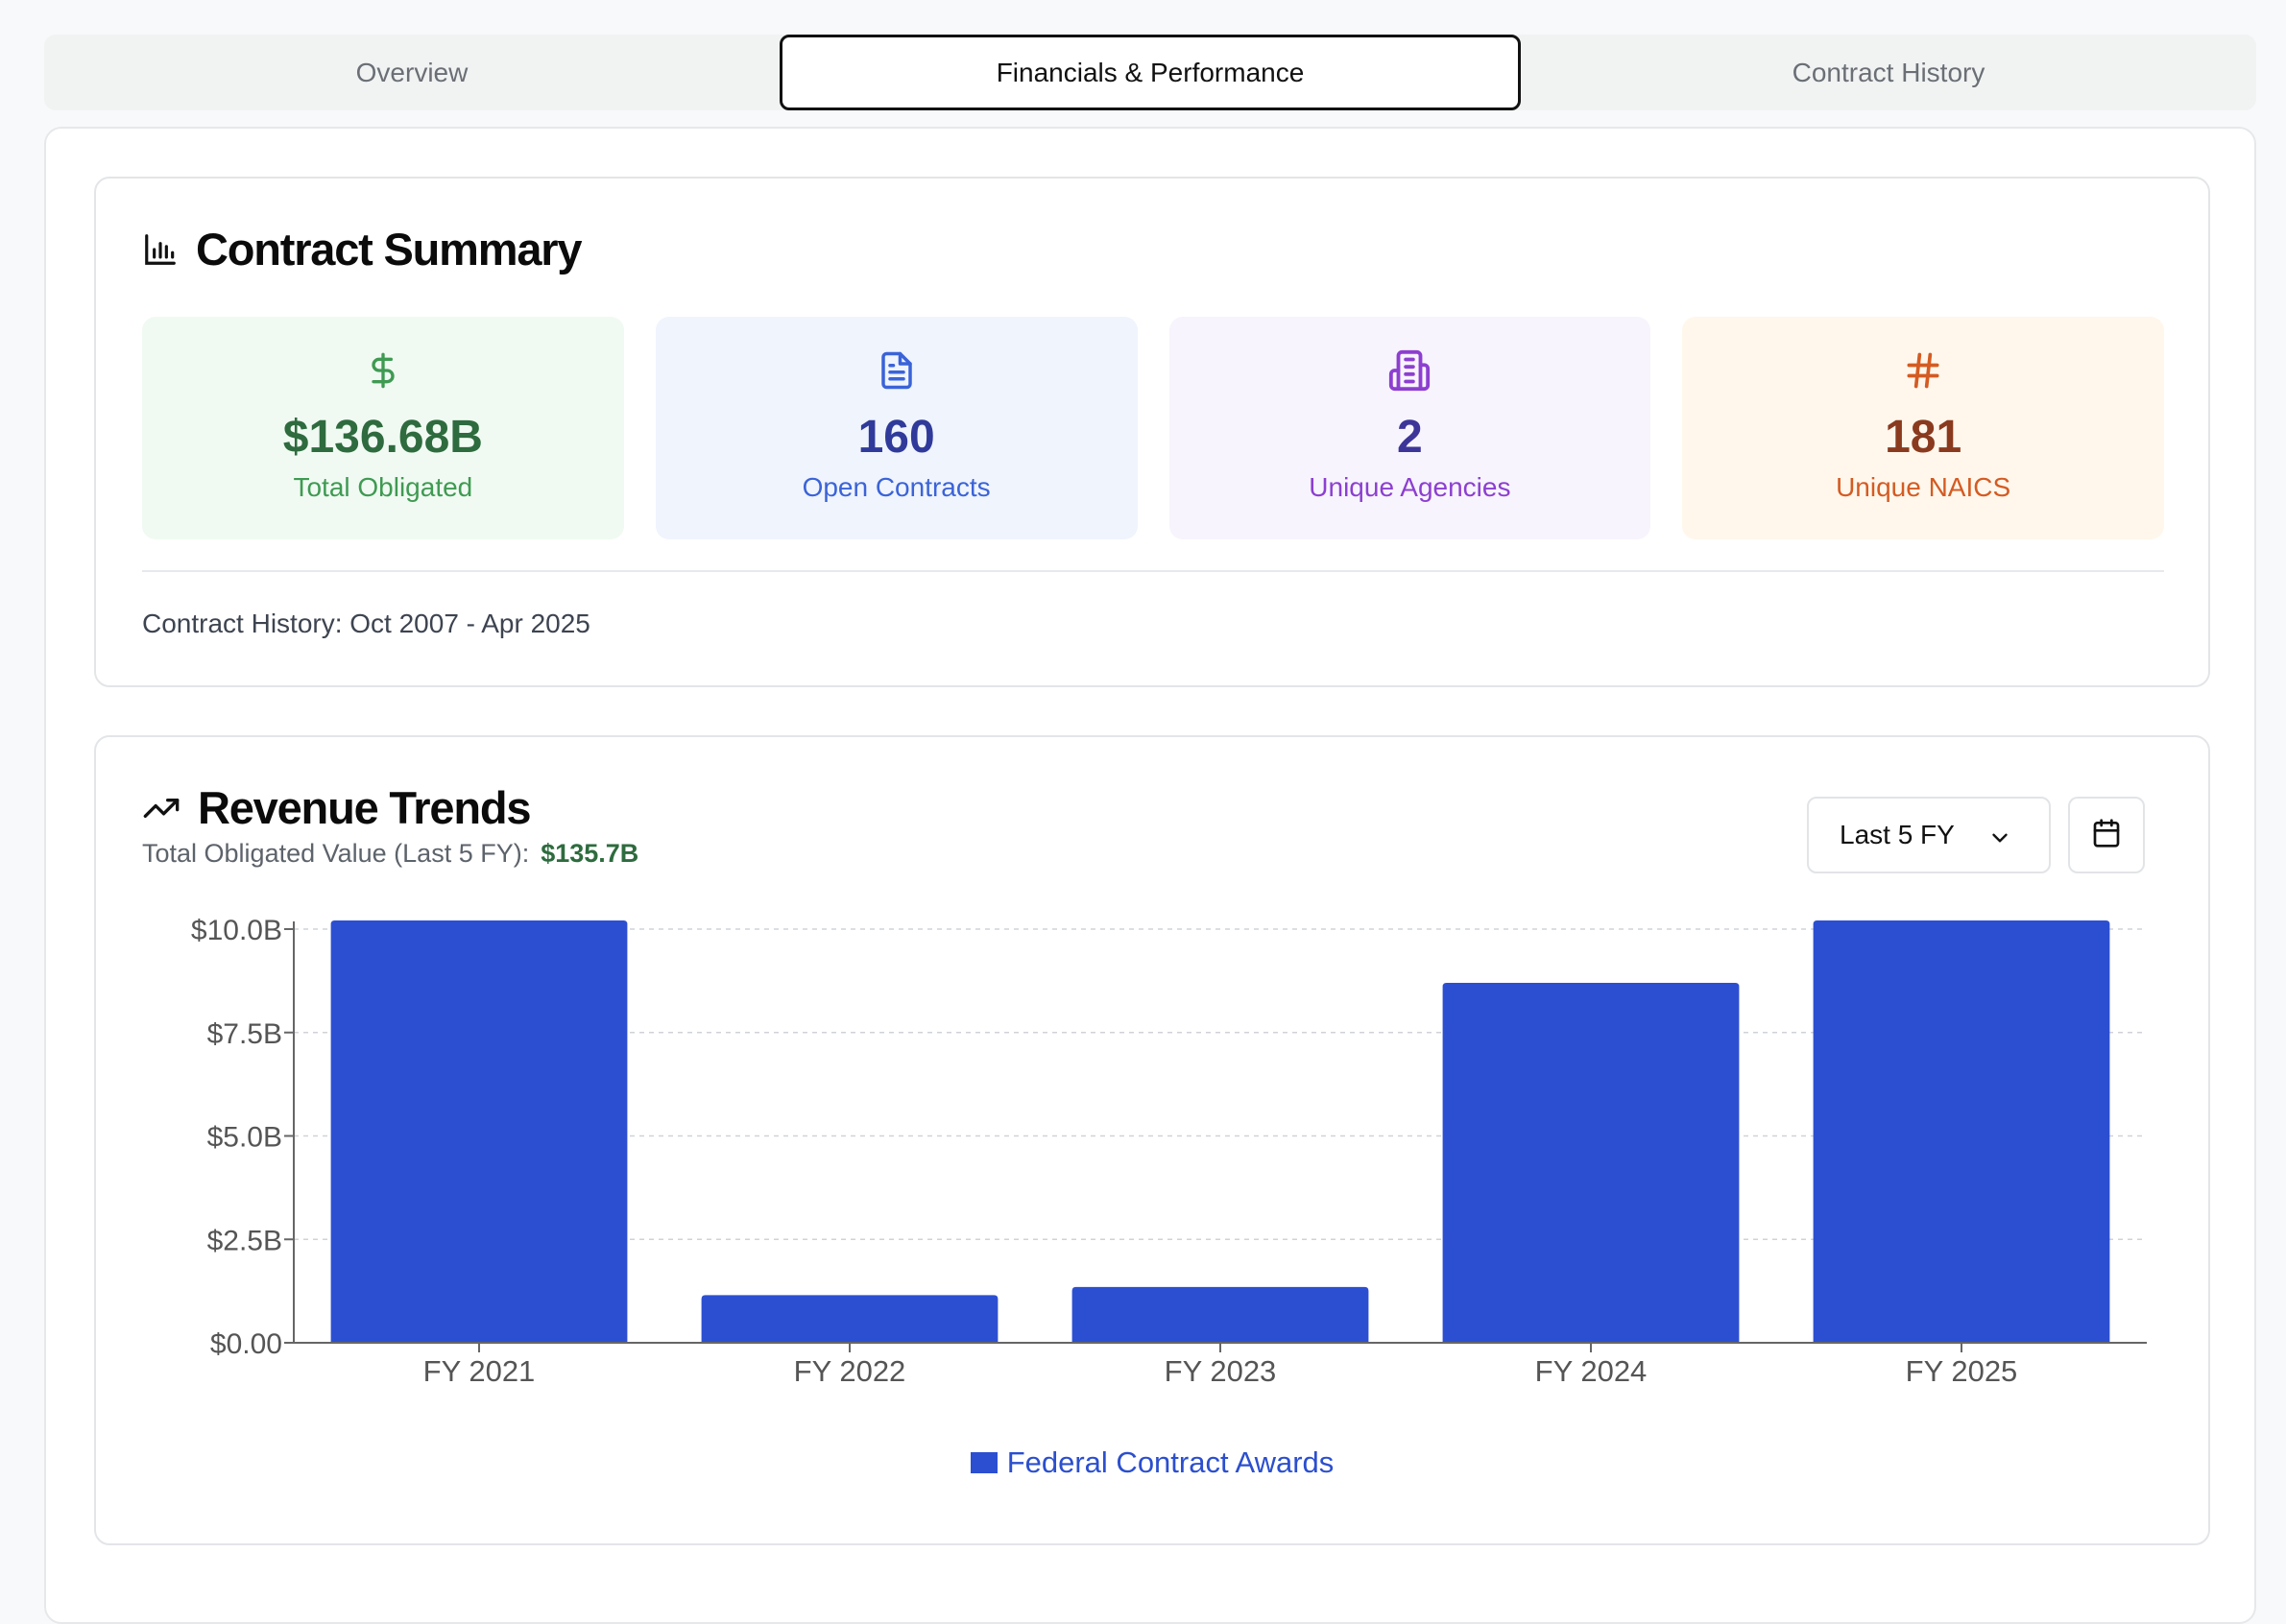  I want to click on stat-label: Total Obligated, so click(383, 487).